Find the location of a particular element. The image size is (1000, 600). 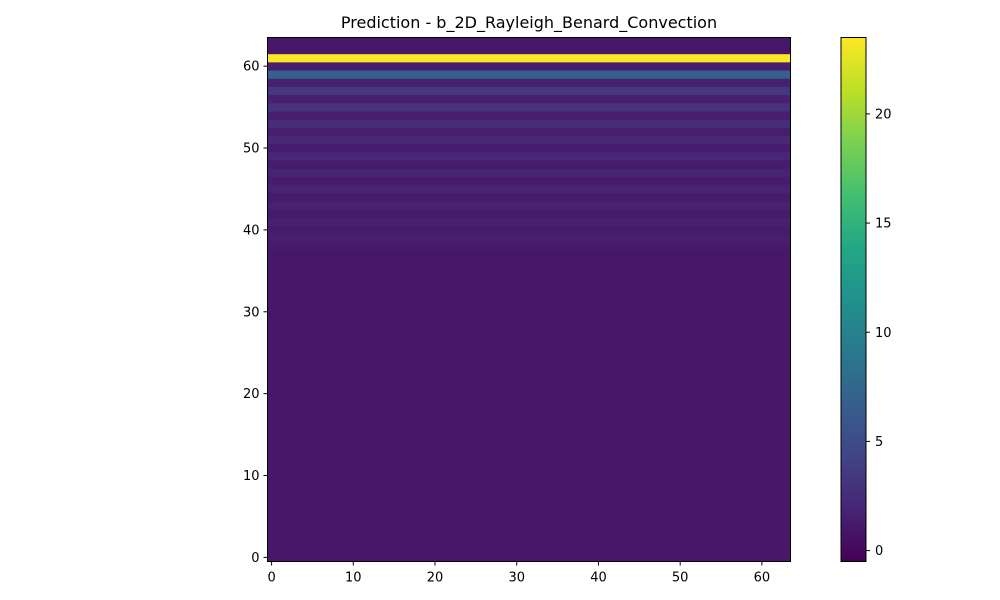

colorbar-tick-label: 20 is located at coordinates (883, 114).